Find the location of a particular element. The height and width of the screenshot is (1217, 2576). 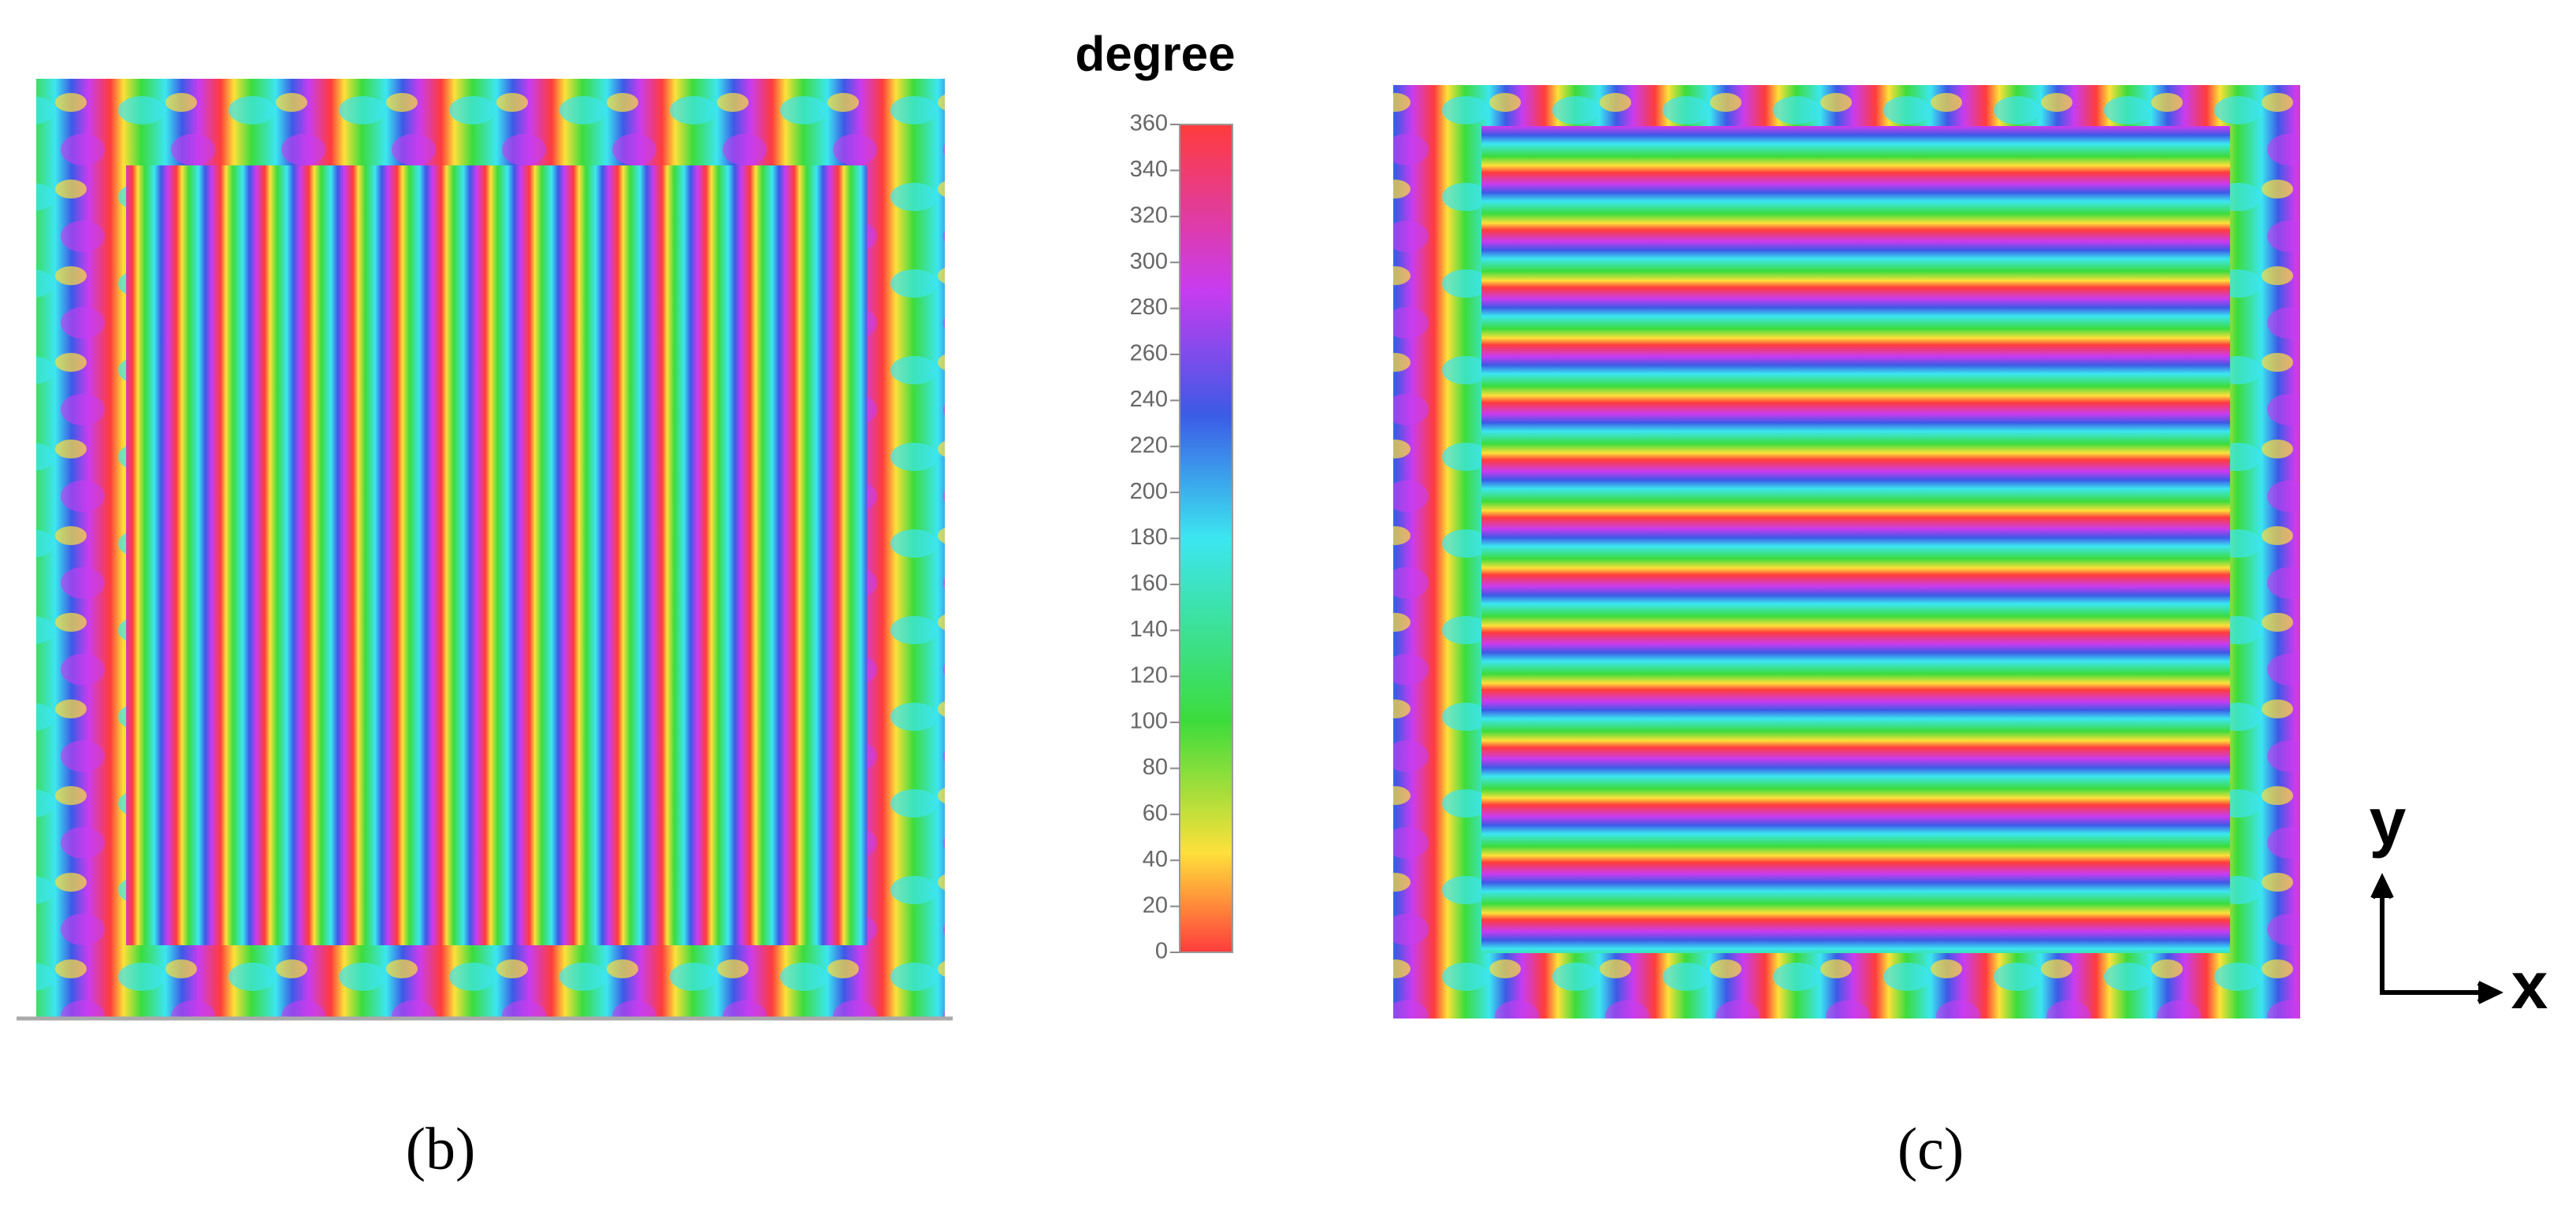

tick-label: 80 is located at coordinates (1155, 767).